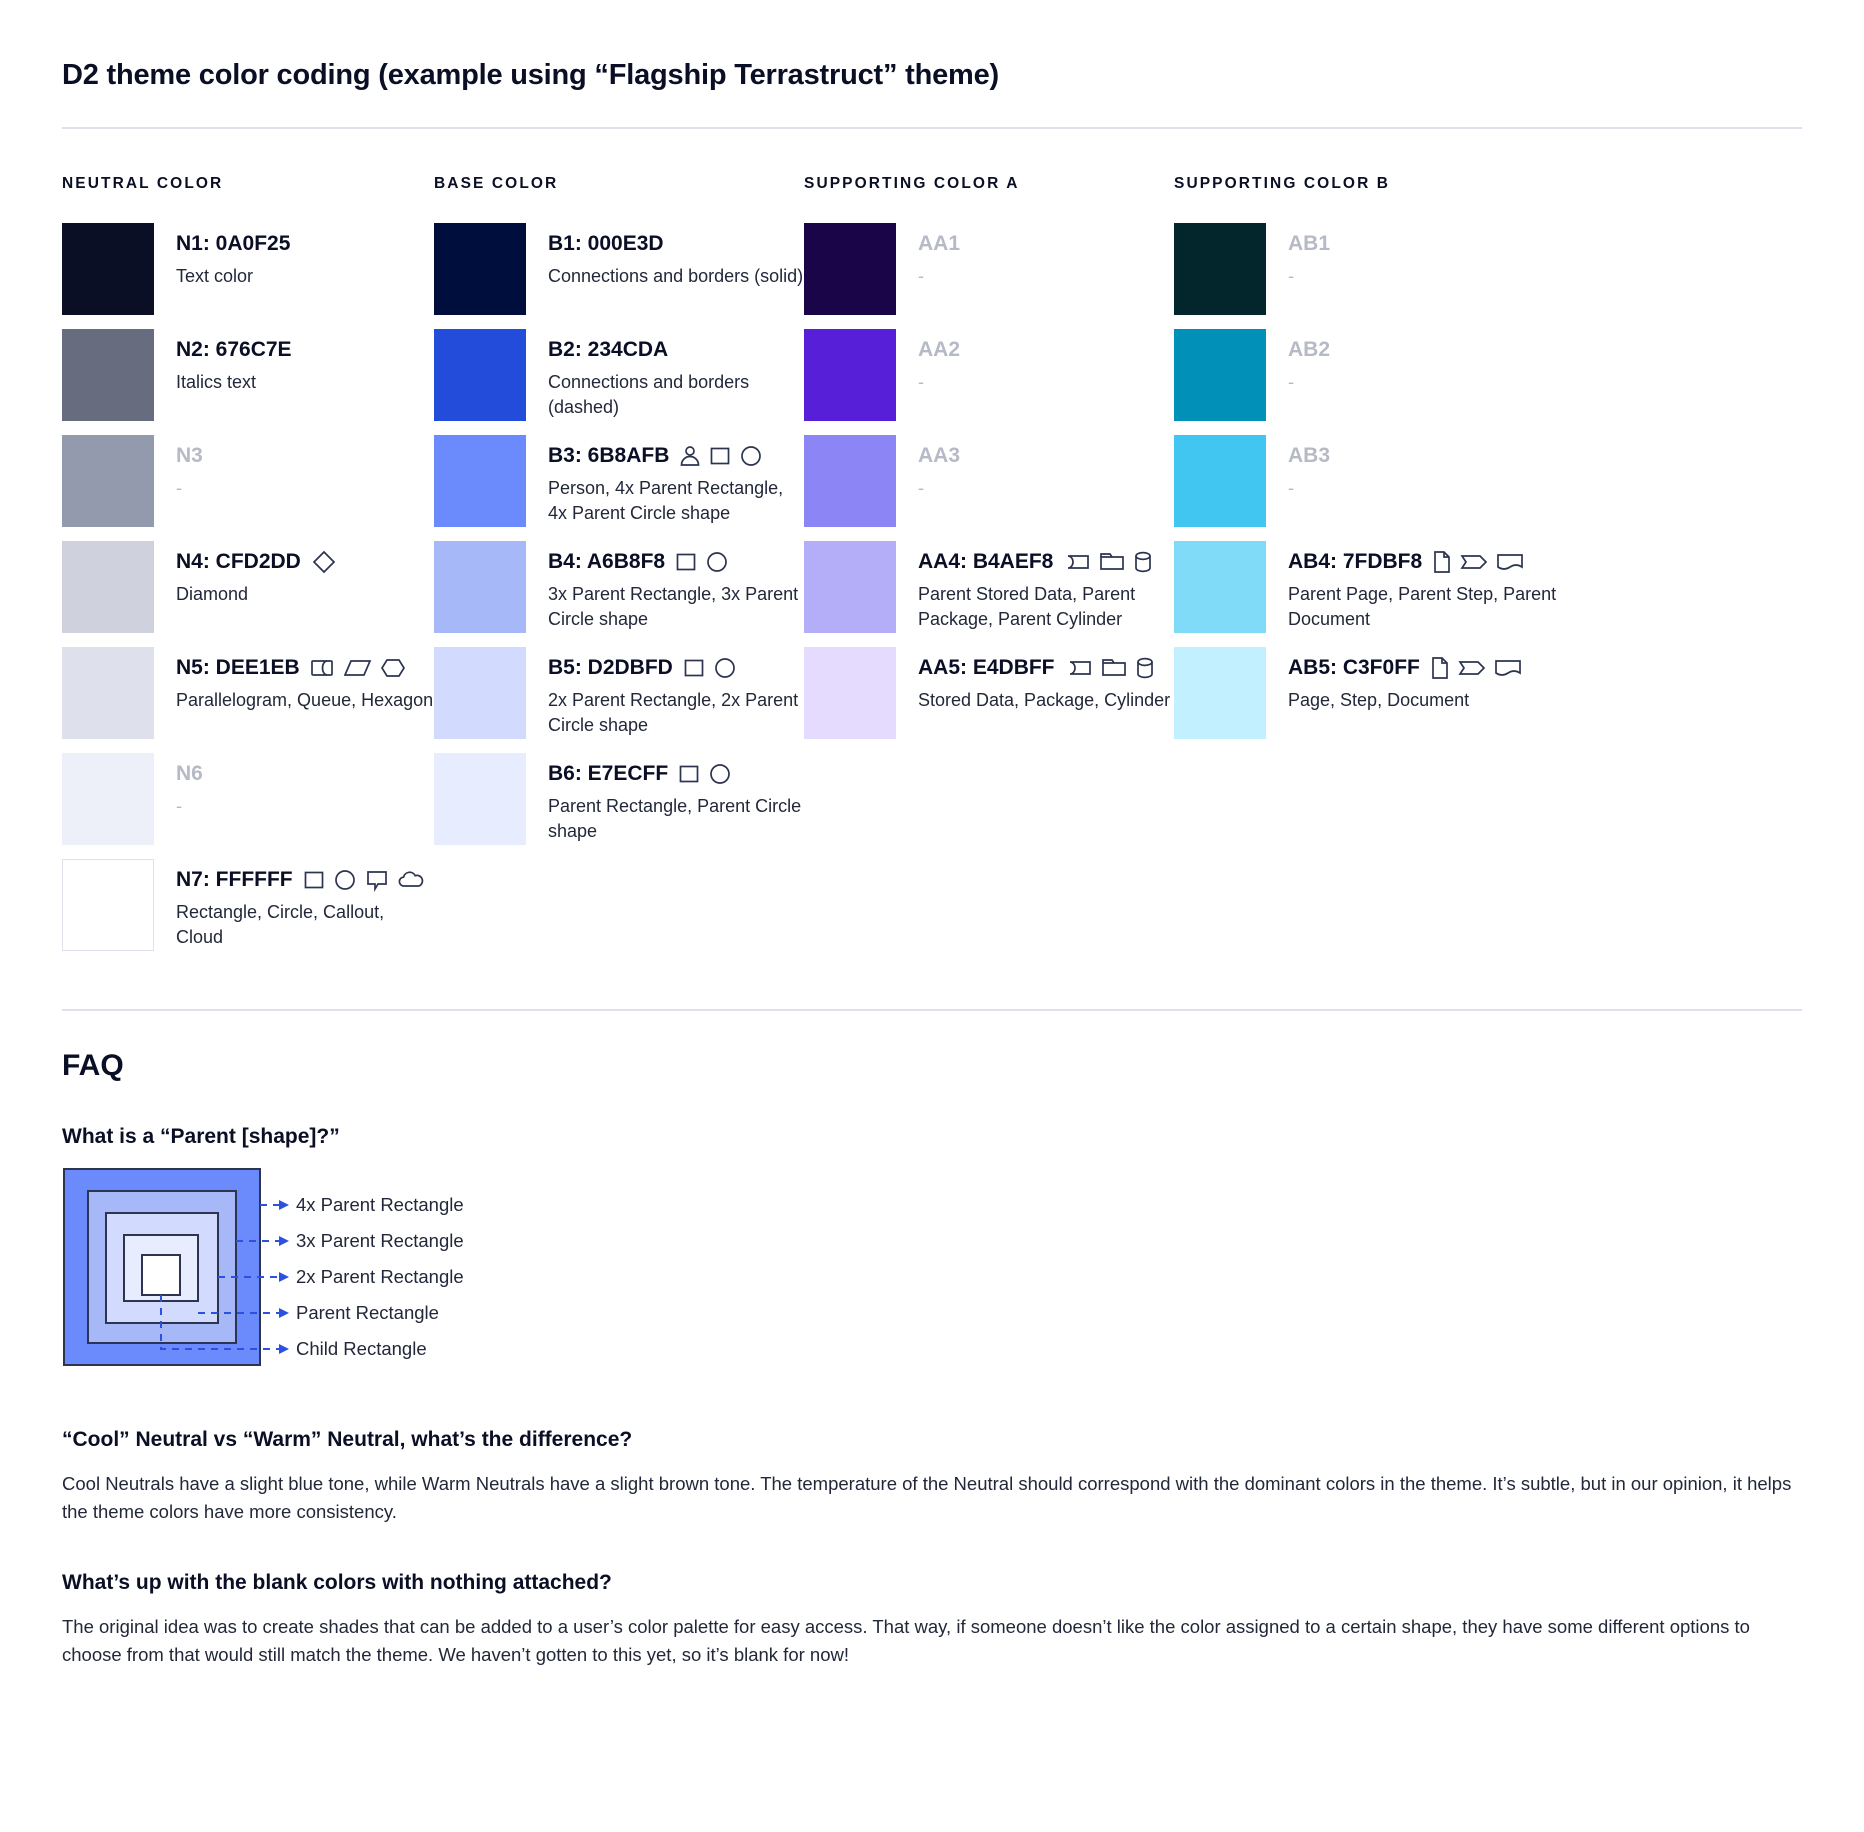 Image resolution: width=1864 pixels, height=1832 pixels. Describe the element at coordinates (932, 1009) in the screenshot. I see `faq-divider` at that location.